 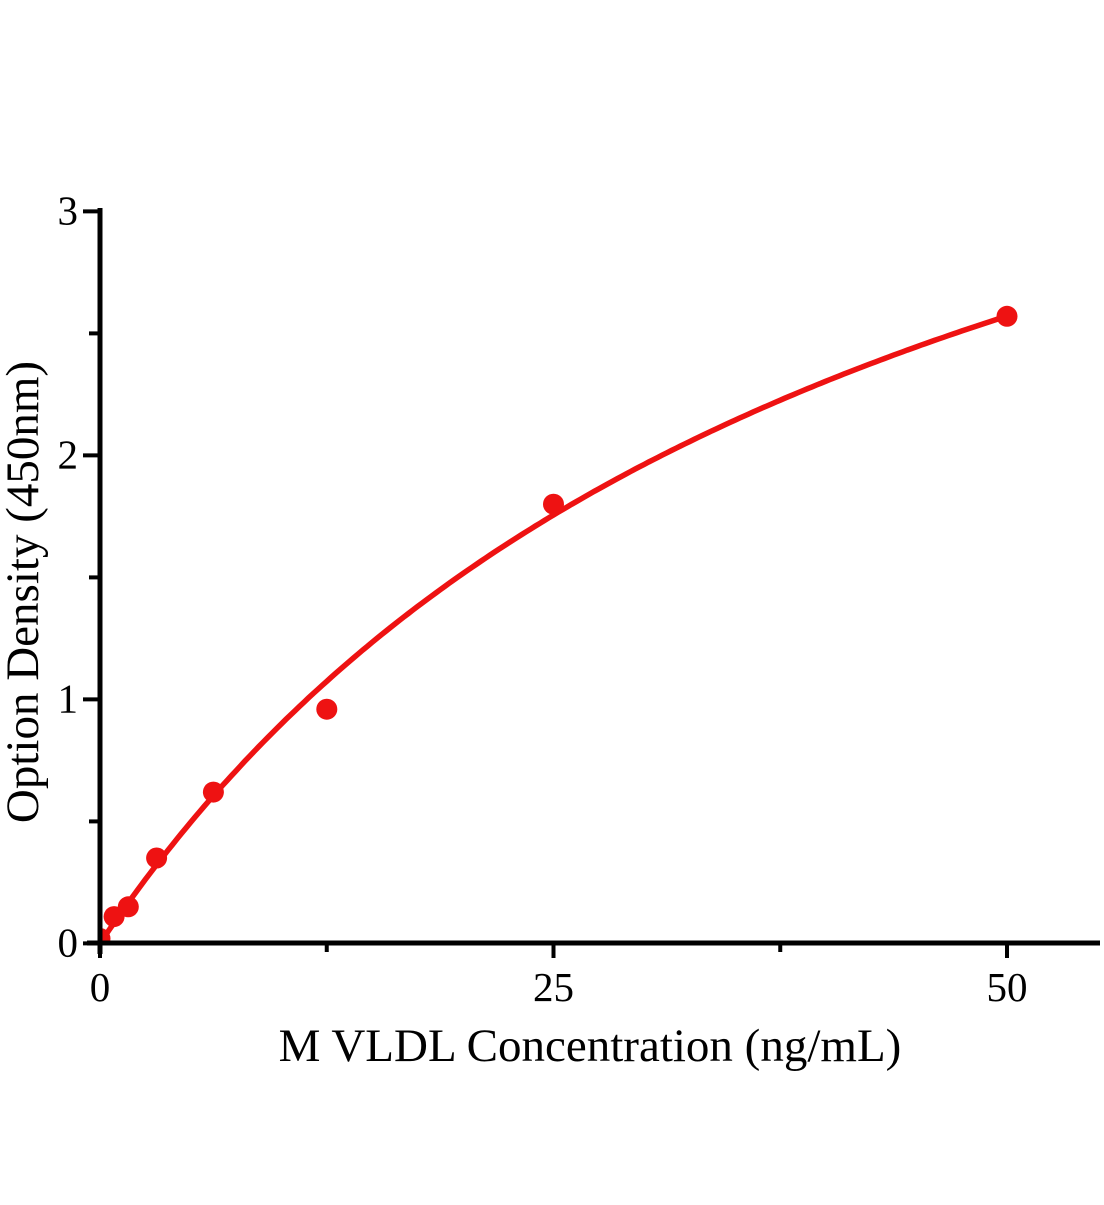 I want to click on y-tick-label: 1, so click(x=68, y=698).